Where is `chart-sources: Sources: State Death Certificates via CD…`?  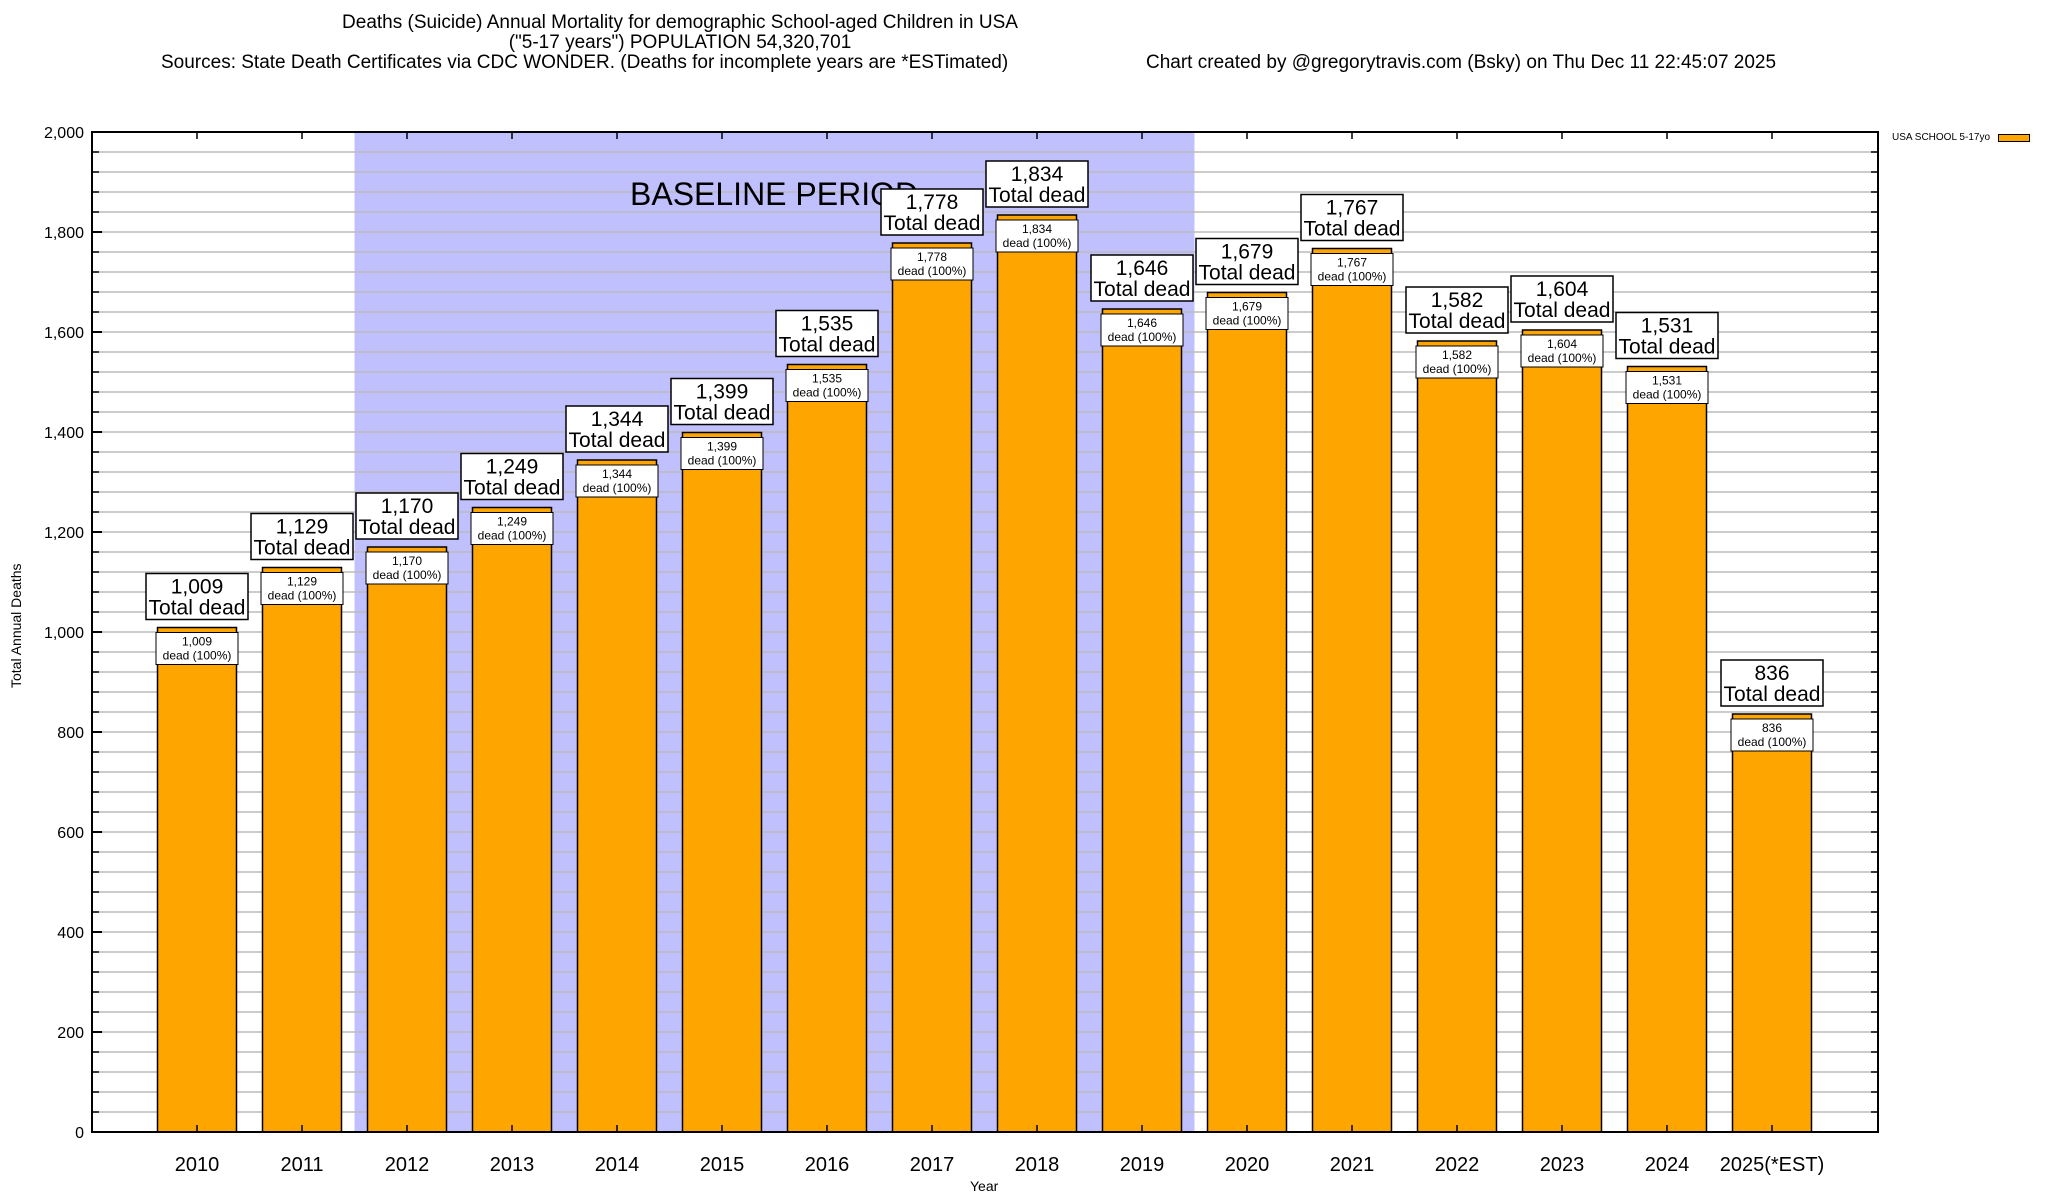 chart-sources: Sources: State Death Certificates via CD… is located at coordinates (585, 62).